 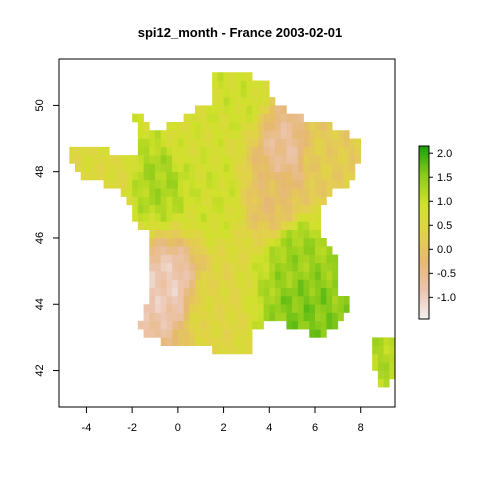 I want to click on legend-tick-label: -1.0, so click(x=446, y=298).